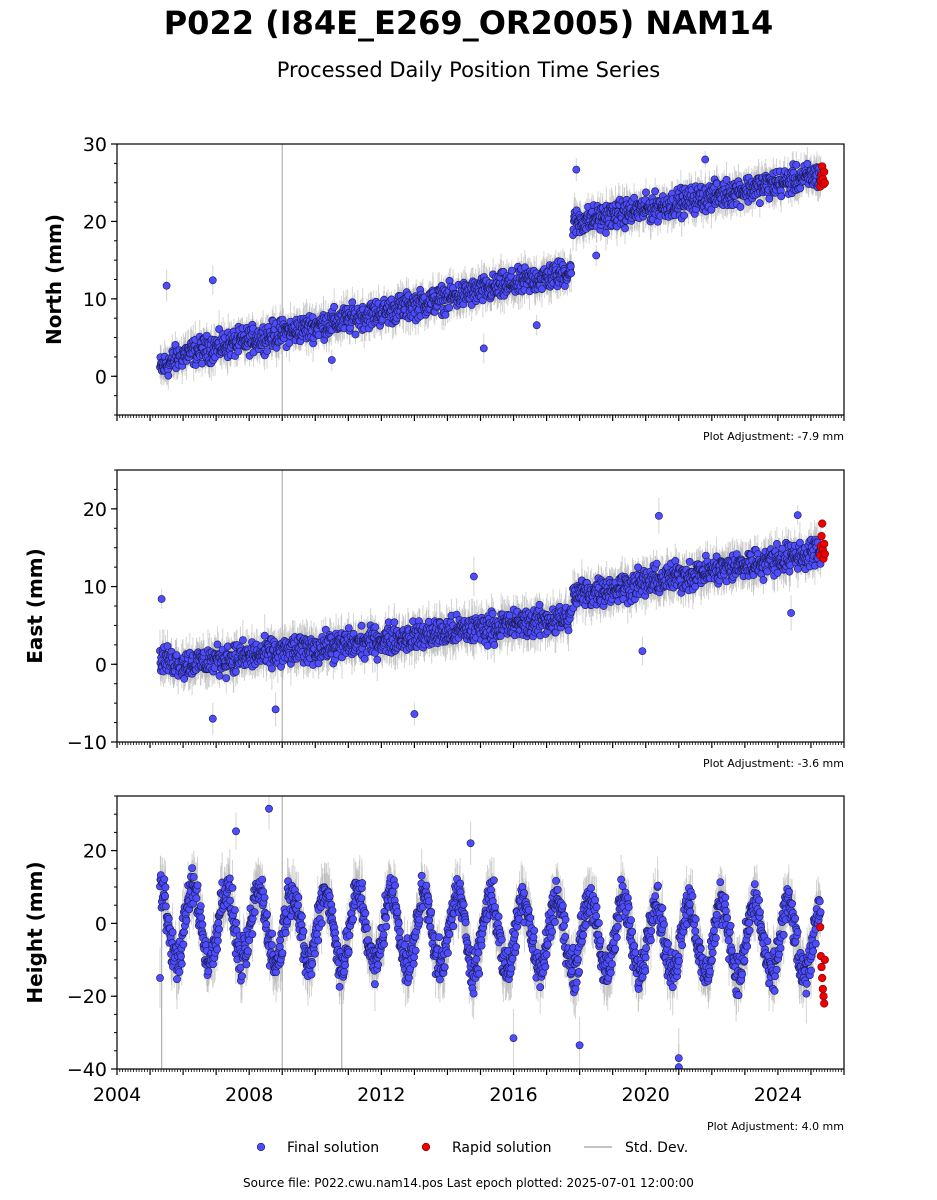 The image size is (937, 1200). What do you see at coordinates (490, 267) in the screenshot?
I see `final-solution-points` at bounding box center [490, 267].